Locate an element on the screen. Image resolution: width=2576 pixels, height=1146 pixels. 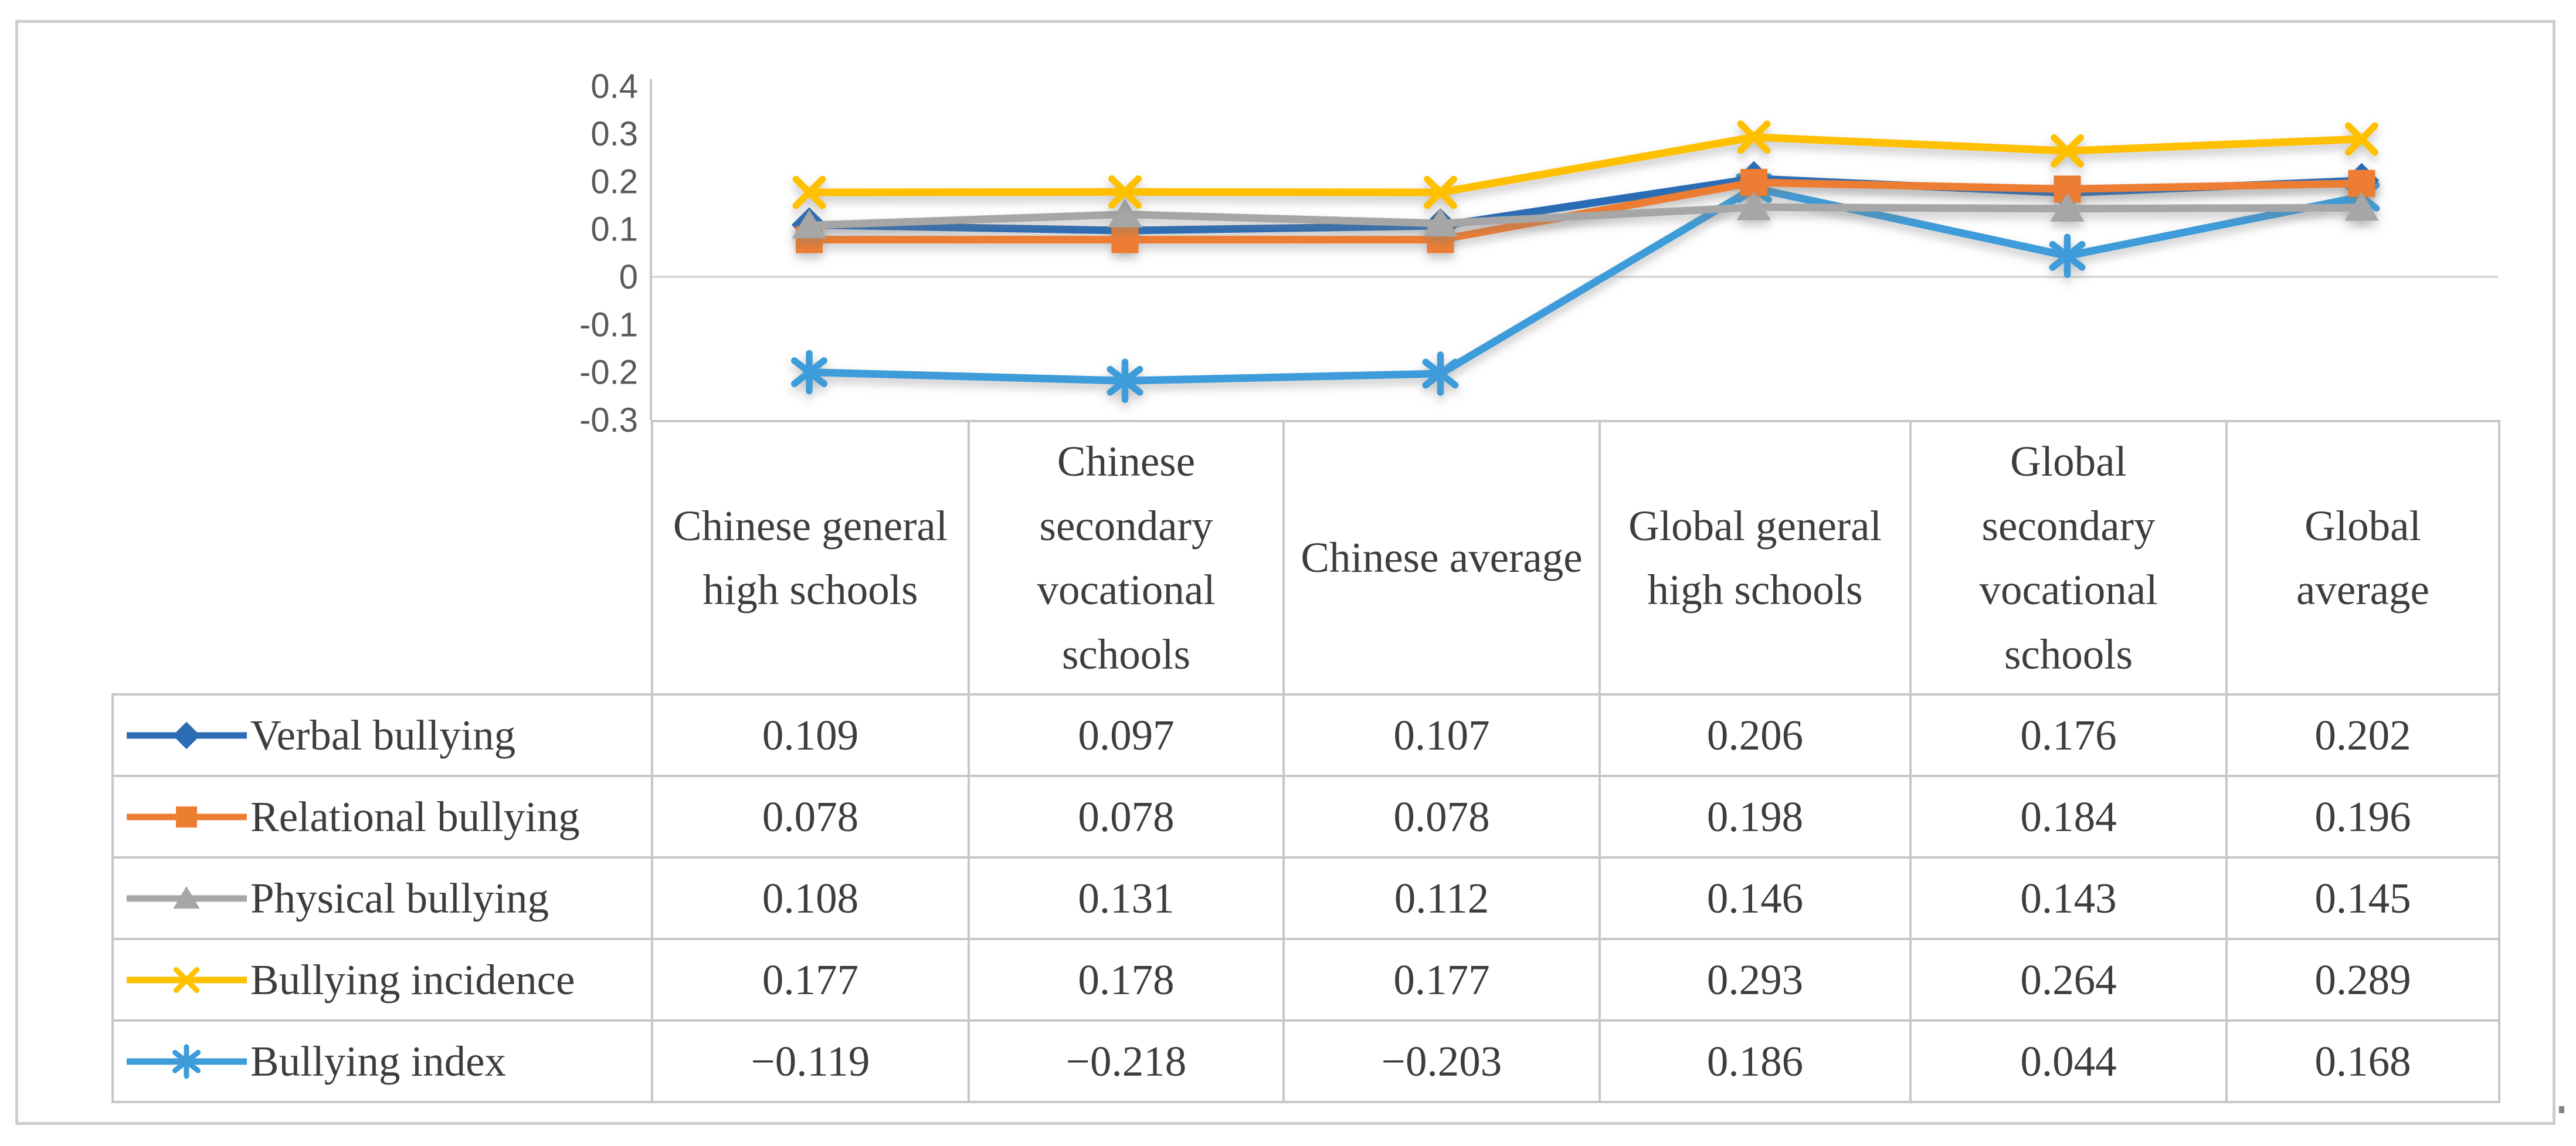
y-tick-label: 0.1 is located at coordinates (614, 230).